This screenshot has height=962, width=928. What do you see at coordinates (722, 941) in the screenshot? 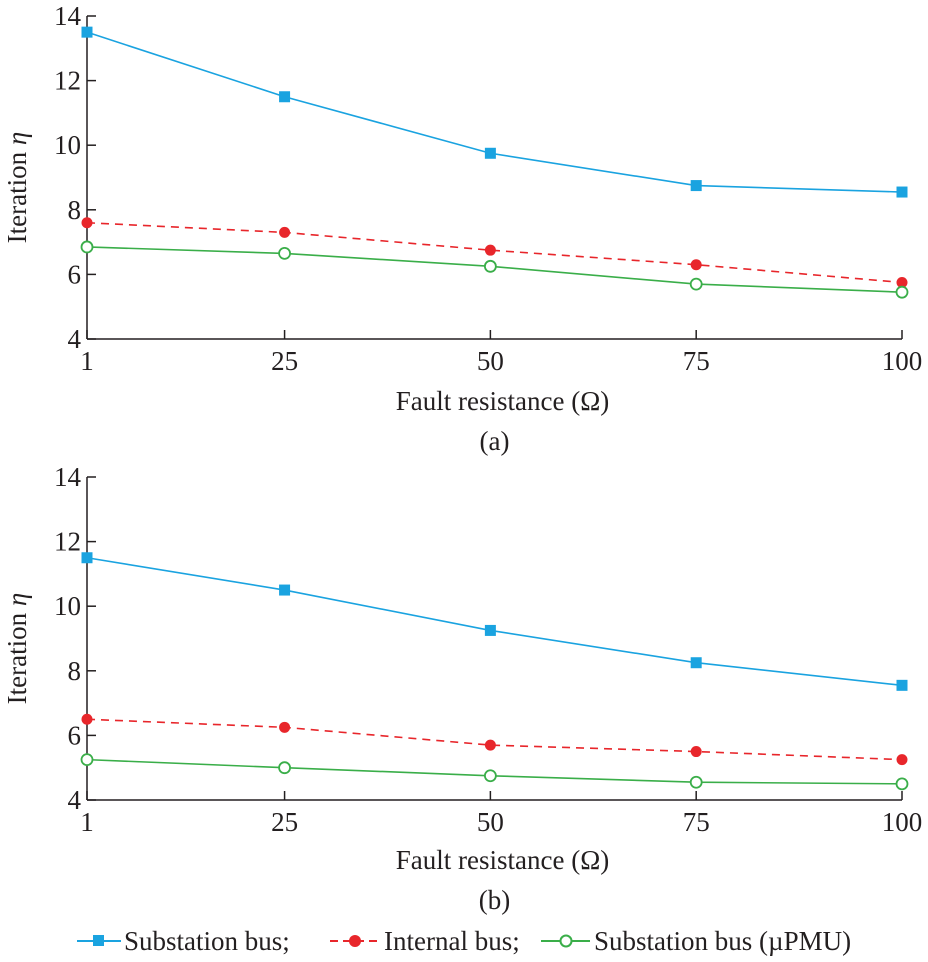
I see `legend-label-substation-bus-upmu: Substation bus (µPMU)` at bounding box center [722, 941].